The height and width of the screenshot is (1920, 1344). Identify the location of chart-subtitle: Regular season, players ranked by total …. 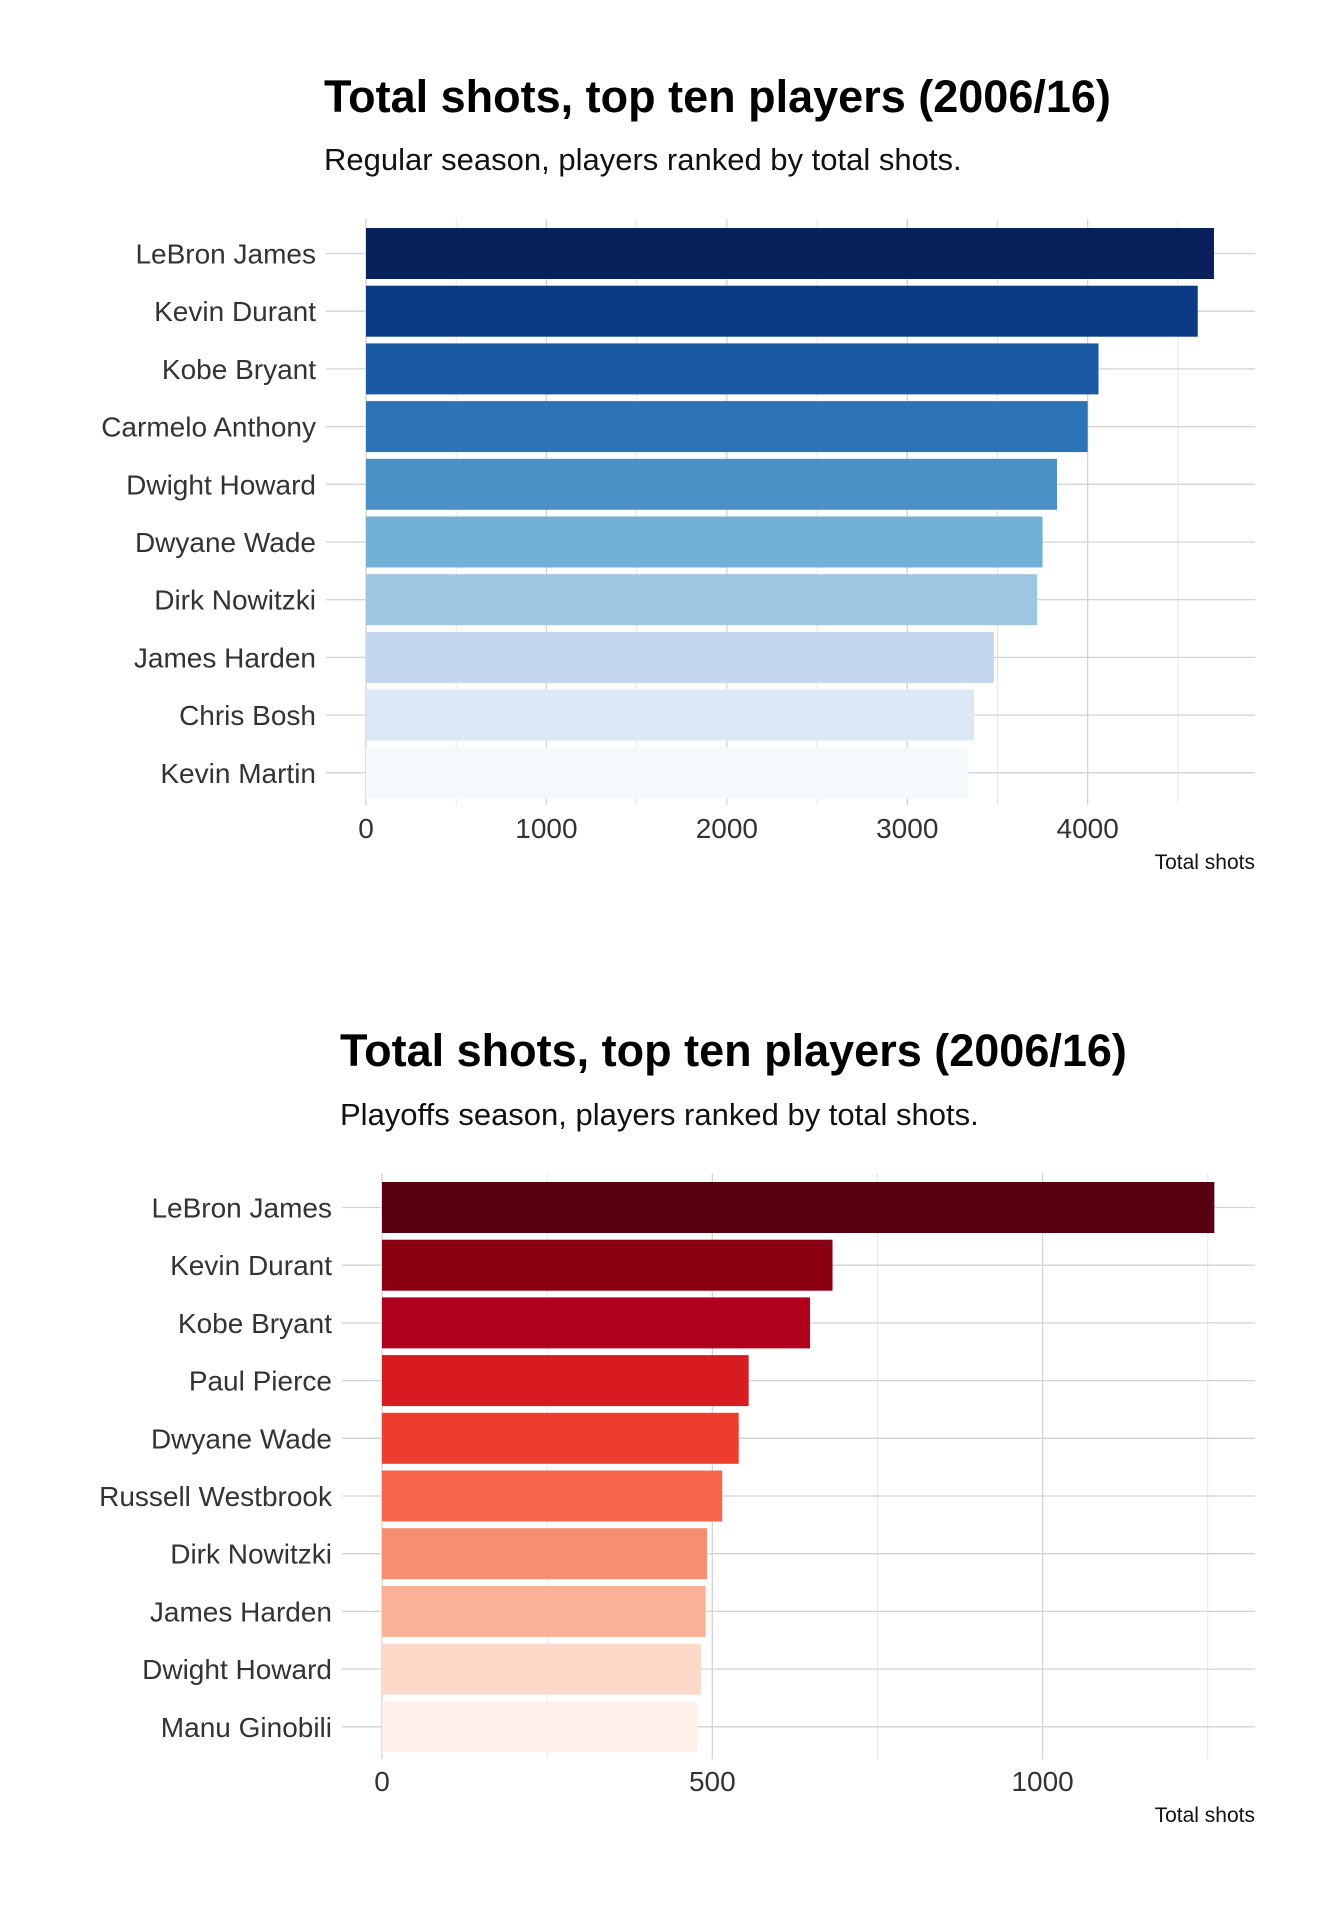
(643, 159).